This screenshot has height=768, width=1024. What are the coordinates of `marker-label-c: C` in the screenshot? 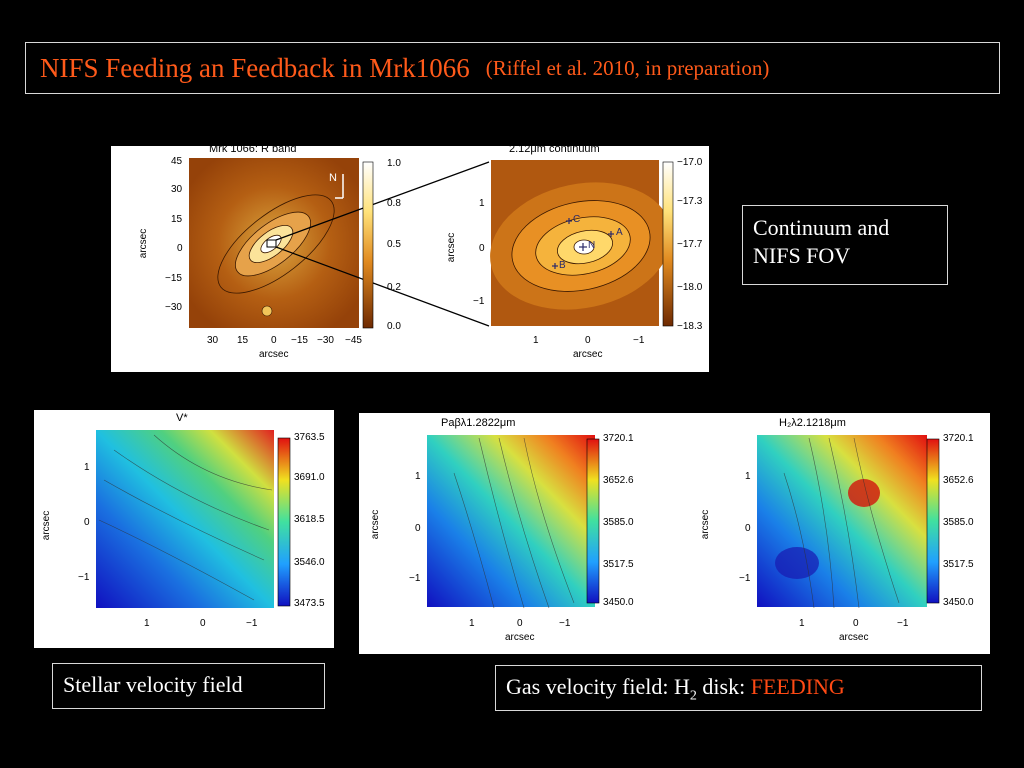 It's located at (577, 219).